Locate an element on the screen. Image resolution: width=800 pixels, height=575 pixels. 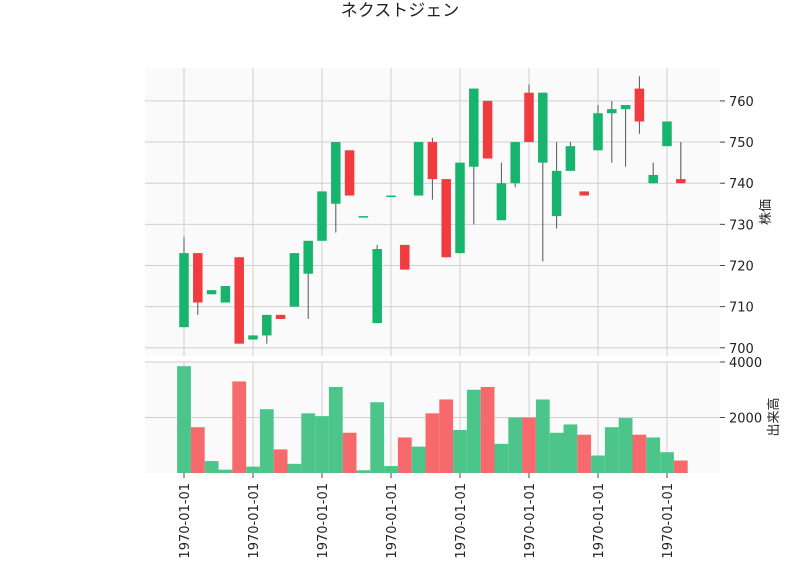
price-tick-label: 710 is located at coordinates (741, 308).